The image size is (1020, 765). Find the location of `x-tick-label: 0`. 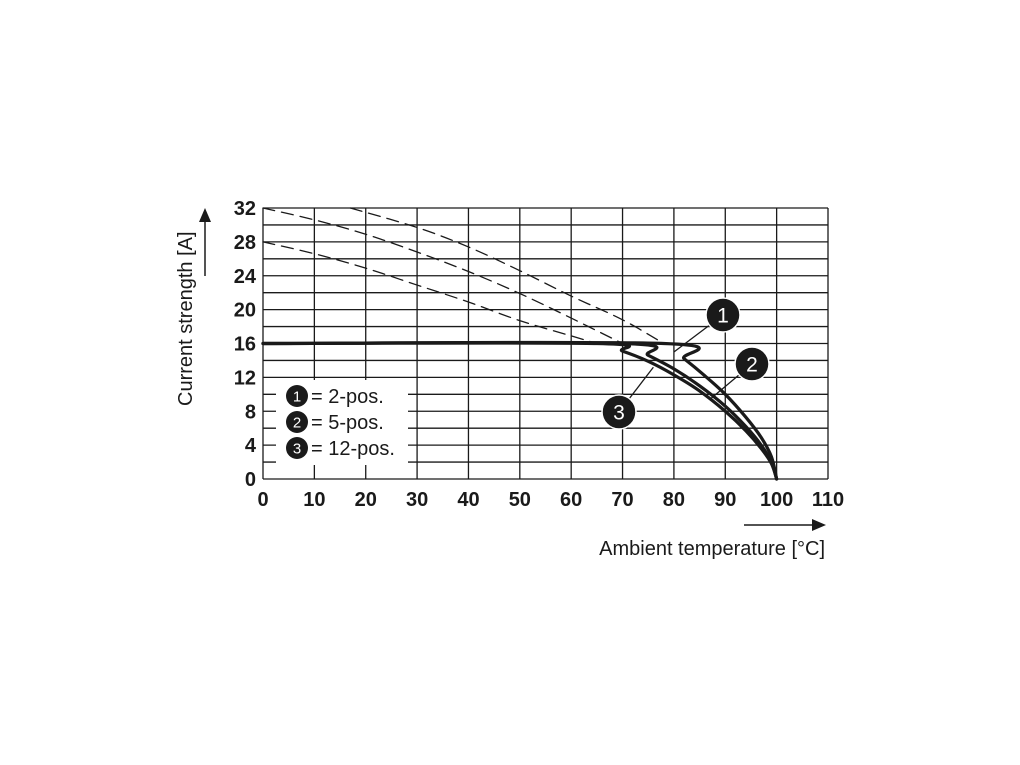

x-tick-label: 0 is located at coordinates (262, 500).